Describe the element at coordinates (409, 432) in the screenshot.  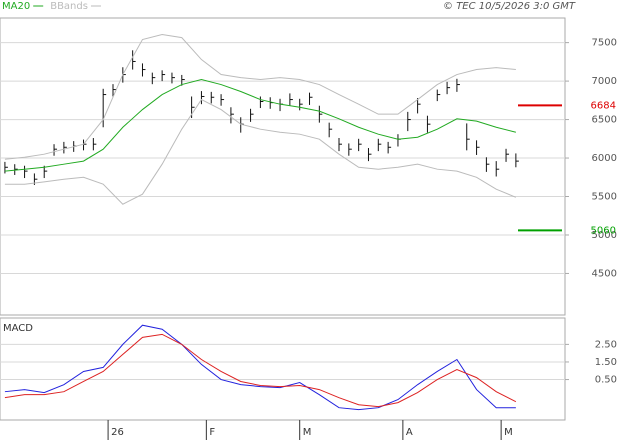
I see `x-tick-label: A` at that location.